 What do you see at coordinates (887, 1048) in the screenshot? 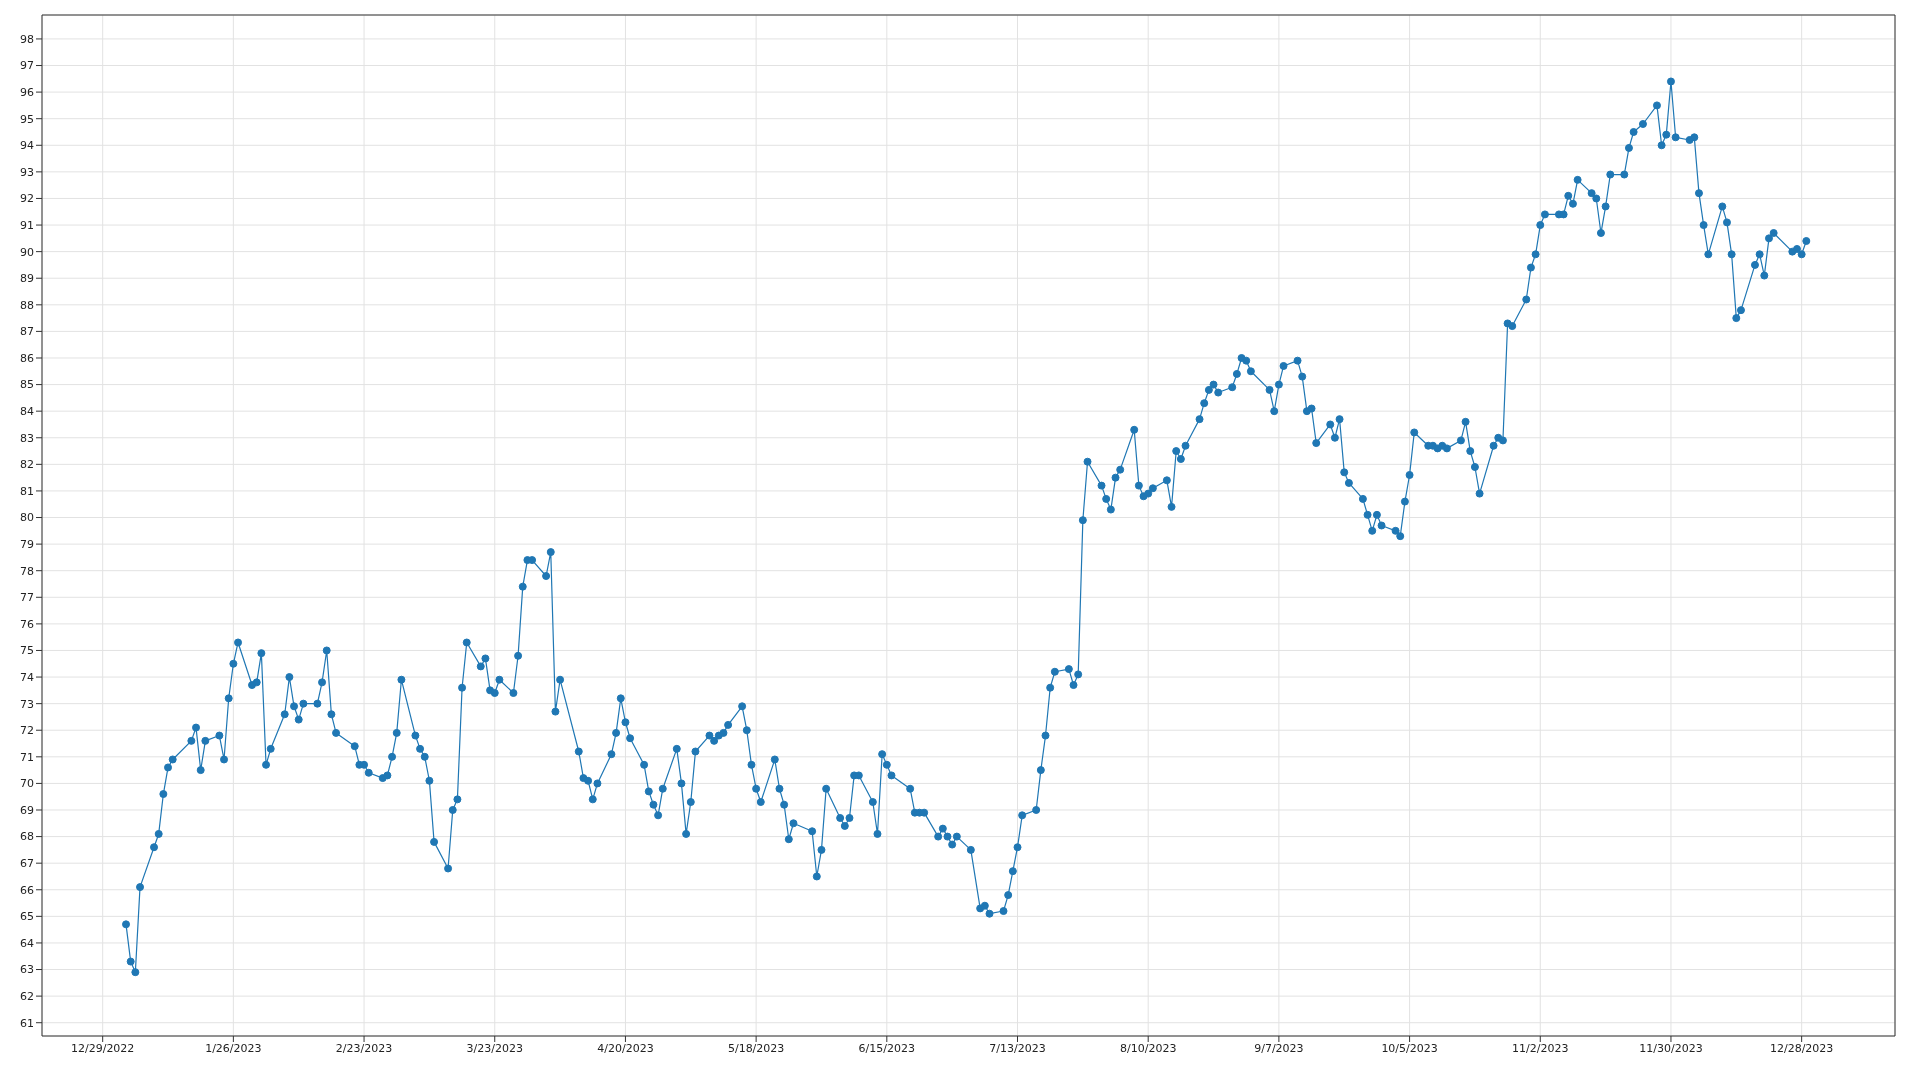
I see `x-tick-label: 6/15/2023` at bounding box center [887, 1048].